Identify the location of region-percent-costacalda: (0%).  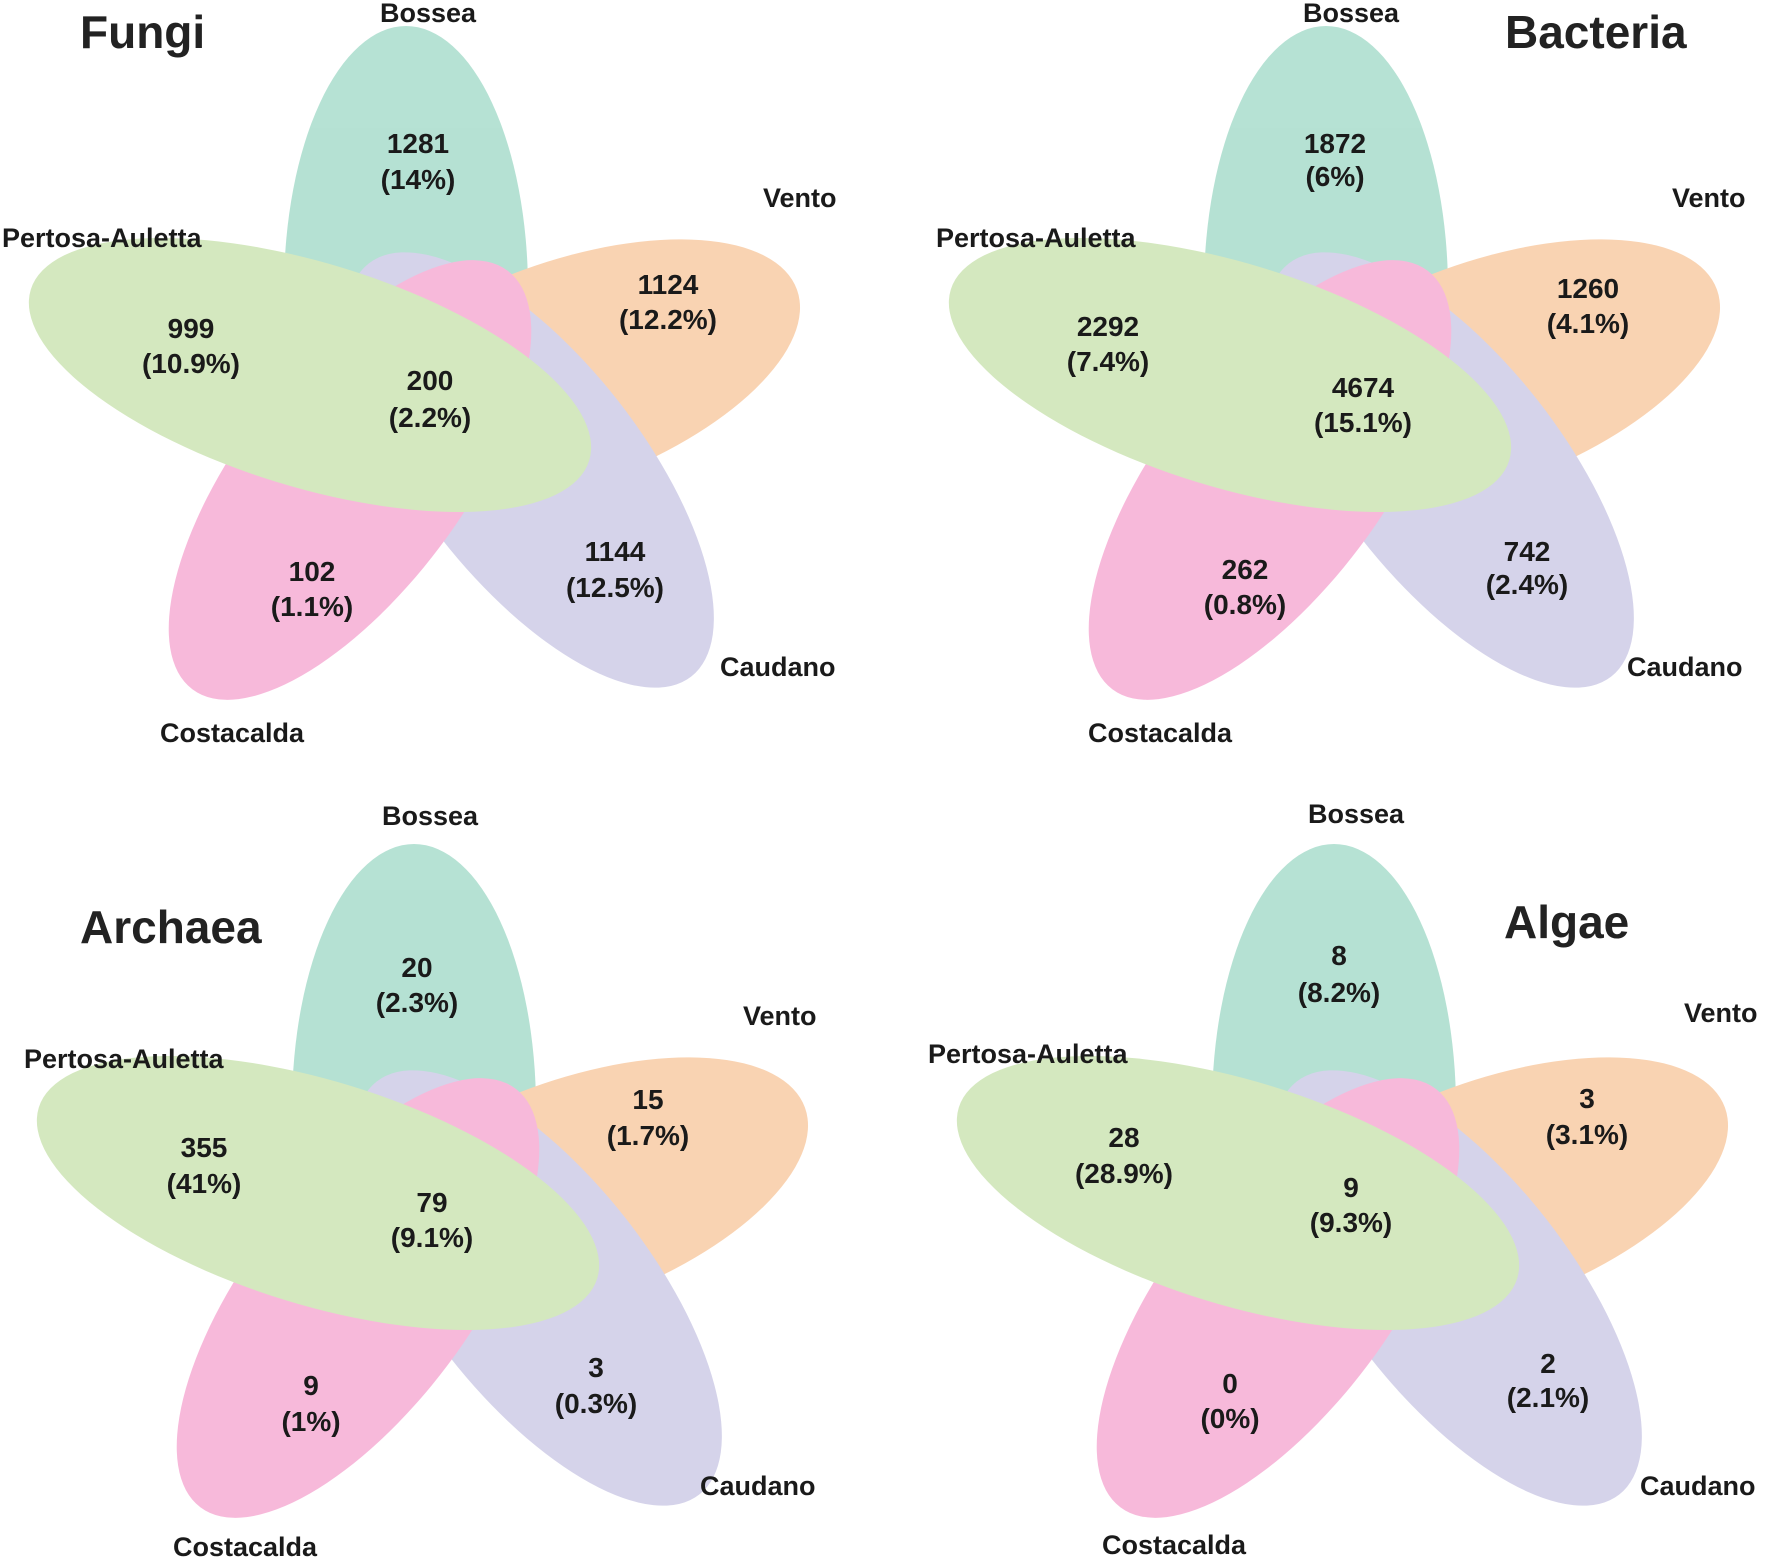
(1229, 1418).